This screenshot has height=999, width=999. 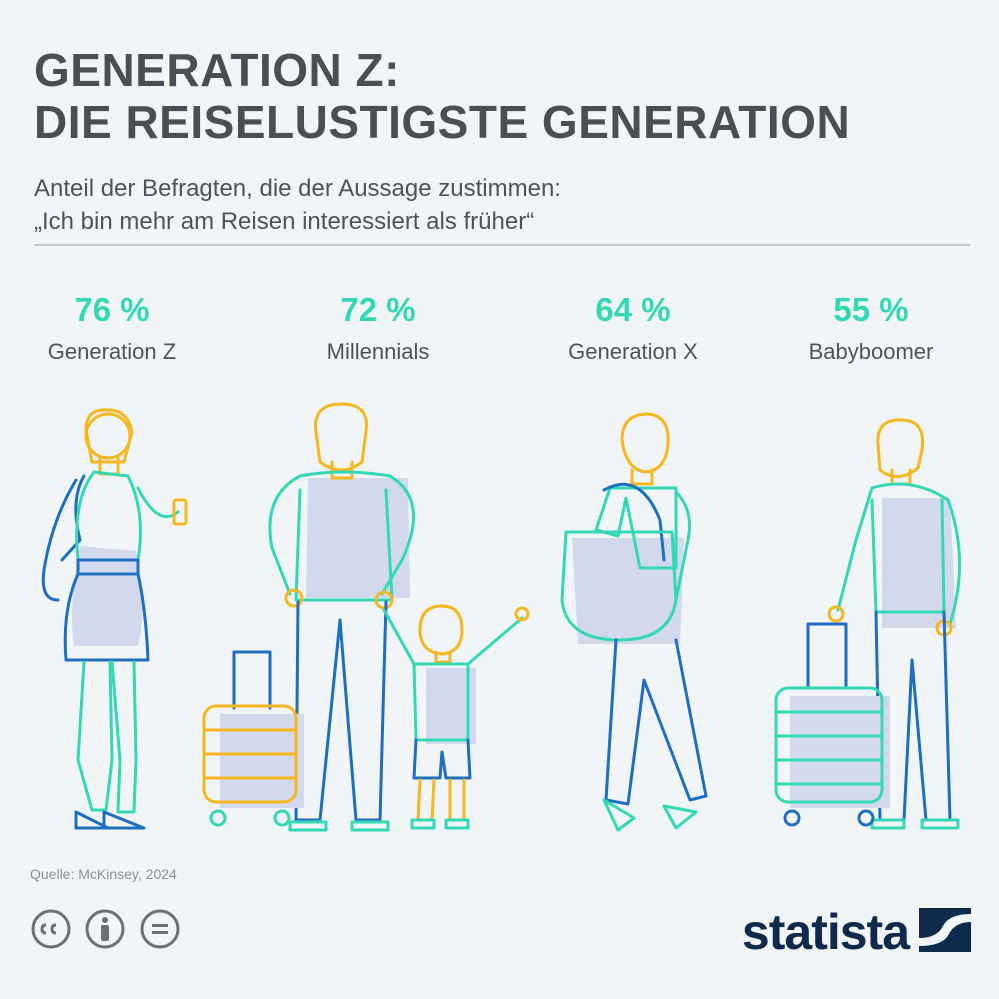 I want to click on category-babyboomer: 55 % Babyboomer, so click(x=871, y=328).